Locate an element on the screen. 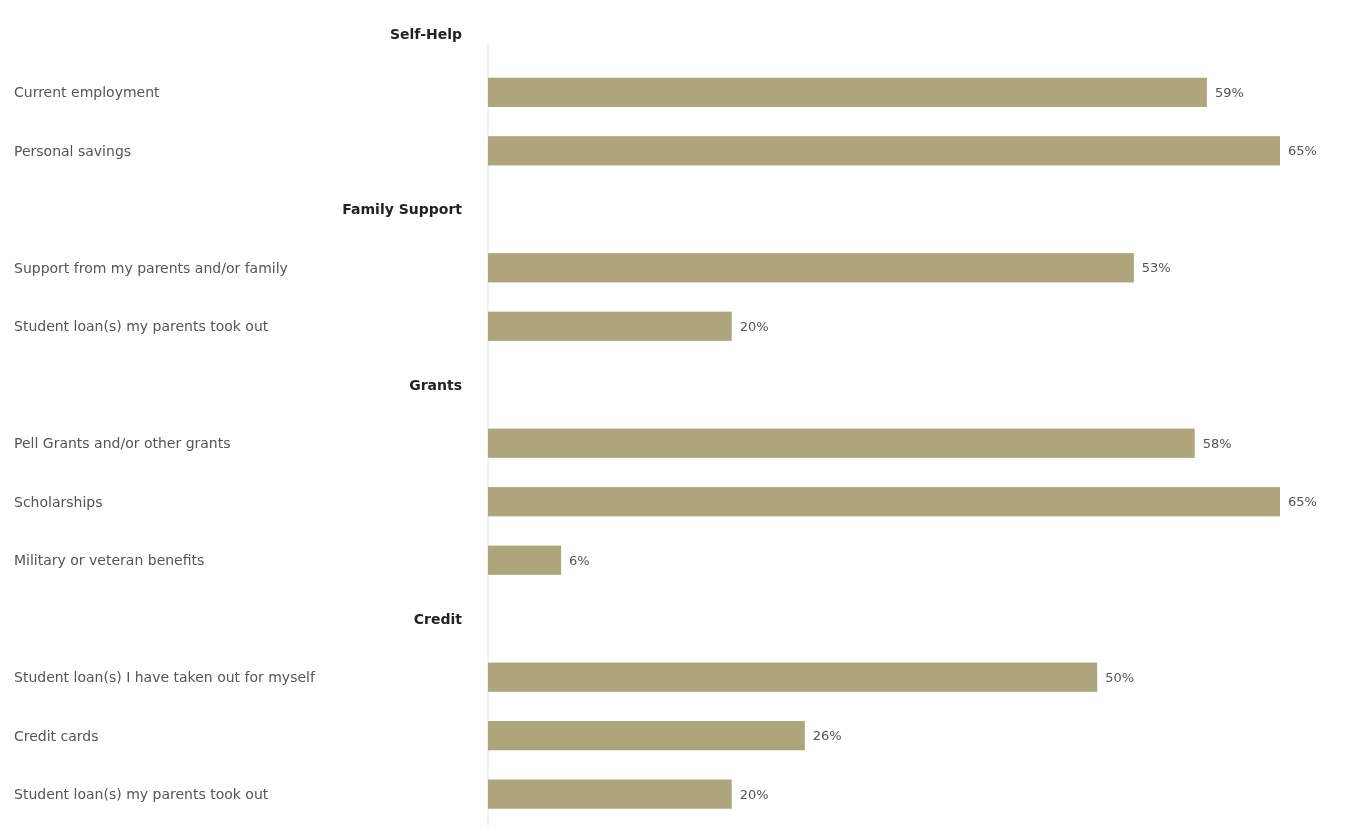 The image size is (1351, 826). text: Family Support is located at coordinates (402, 209).